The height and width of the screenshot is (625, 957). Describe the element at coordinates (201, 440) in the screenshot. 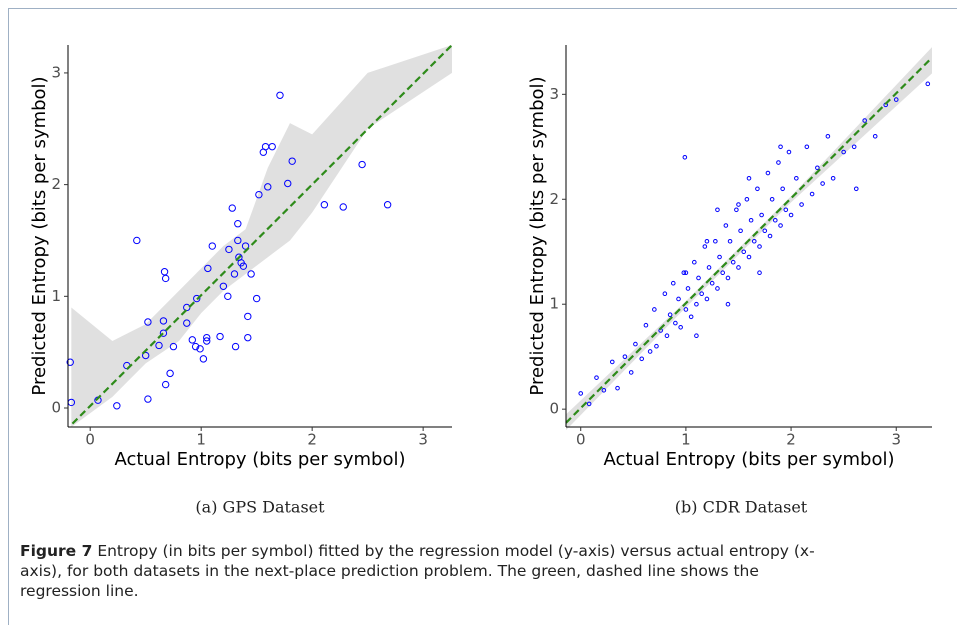

I see `x-tick-label: 1` at that location.